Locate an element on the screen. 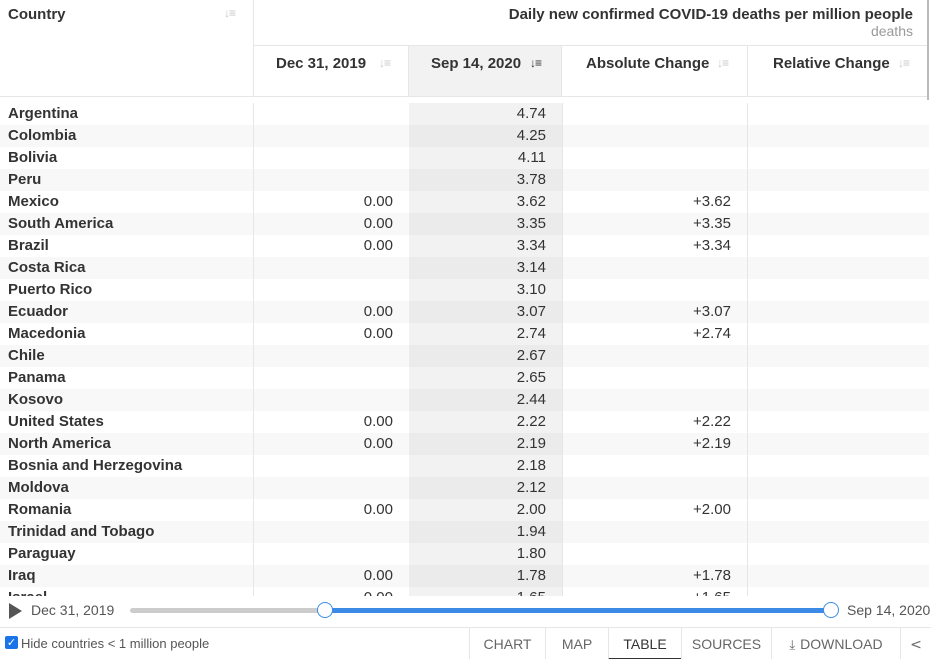  country-cell: Costa Rica is located at coordinates (127, 268).